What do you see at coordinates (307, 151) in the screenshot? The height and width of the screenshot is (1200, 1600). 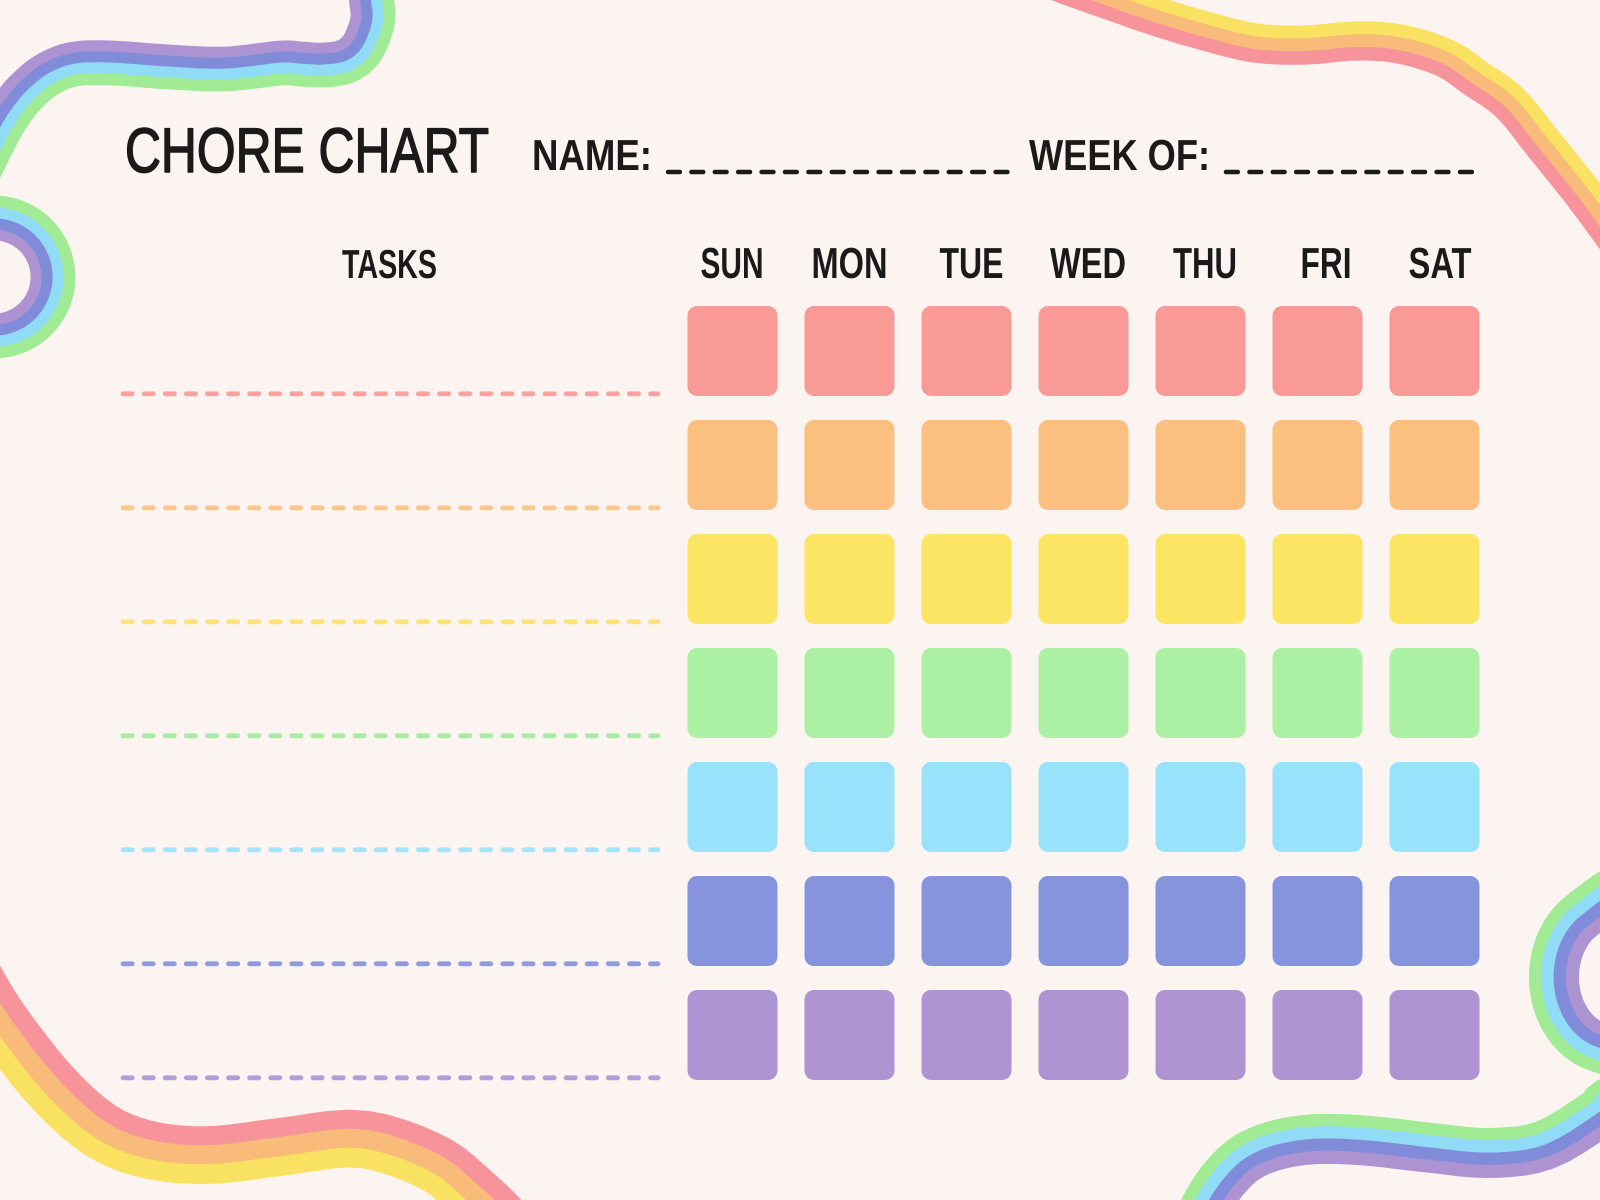 I see `svg-text: CHORE CHART` at bounding box center [307, 151].